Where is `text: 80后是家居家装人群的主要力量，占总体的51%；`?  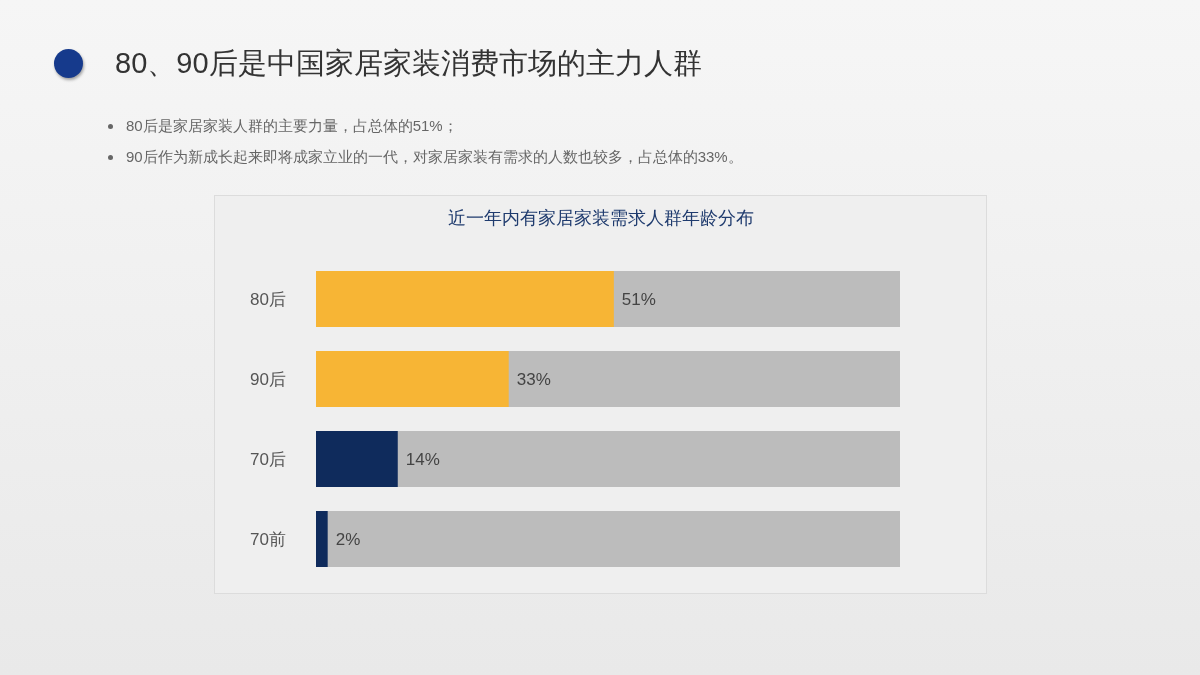 text: 80后是家居家装人群的主要力量，占总体的51%； is located at coordinates (292, 125).